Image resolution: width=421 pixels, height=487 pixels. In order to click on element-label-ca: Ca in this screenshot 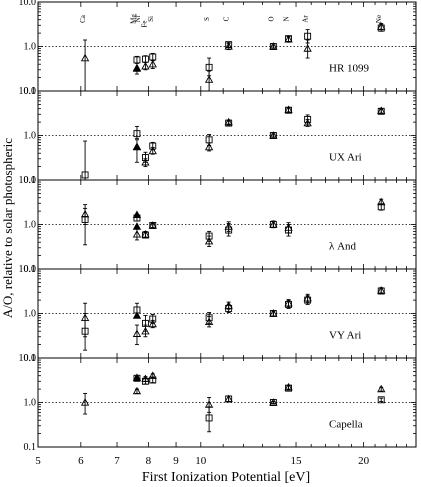, I will do `click(83, 18)`.